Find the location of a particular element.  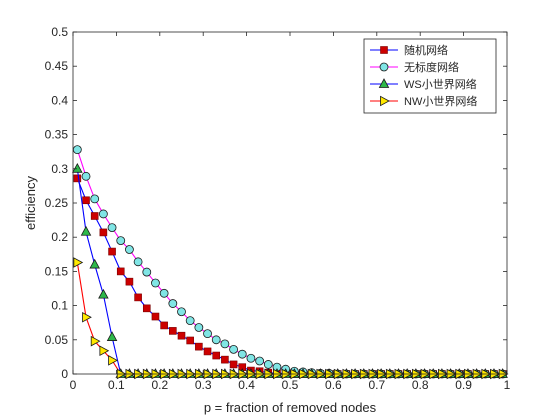

x-tick-label: 0.4 is located at coordinates (246, 385).